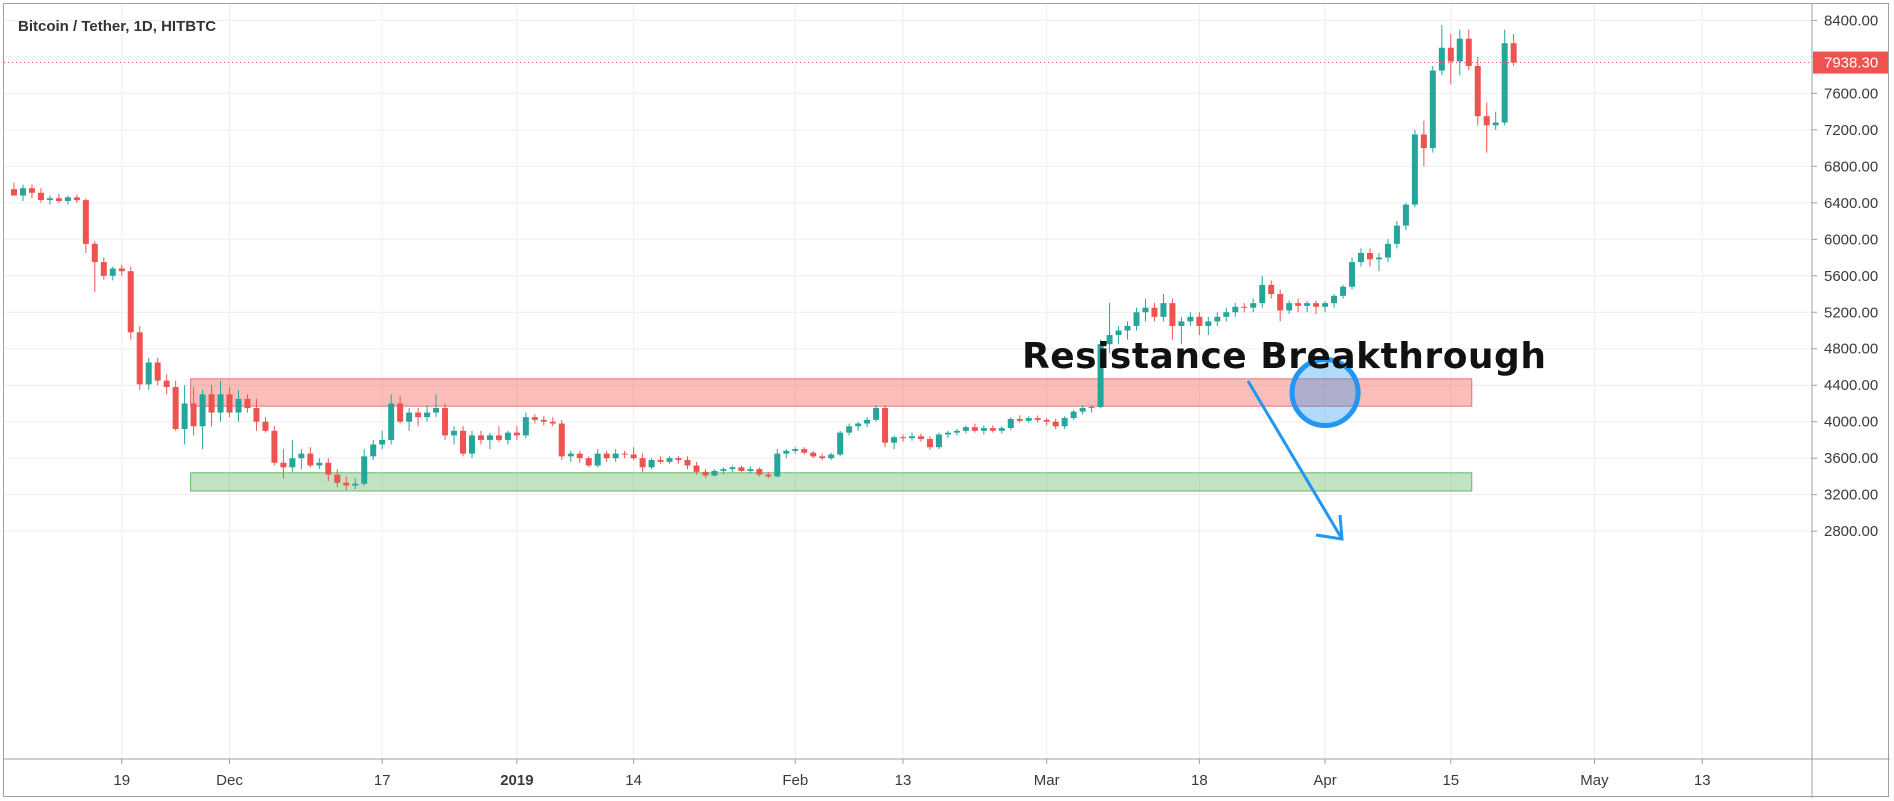  What do you see at coordinates (516, 780) in the screenshot?
I see `x-tick-label: 2019` at bounding box center [516, 780].